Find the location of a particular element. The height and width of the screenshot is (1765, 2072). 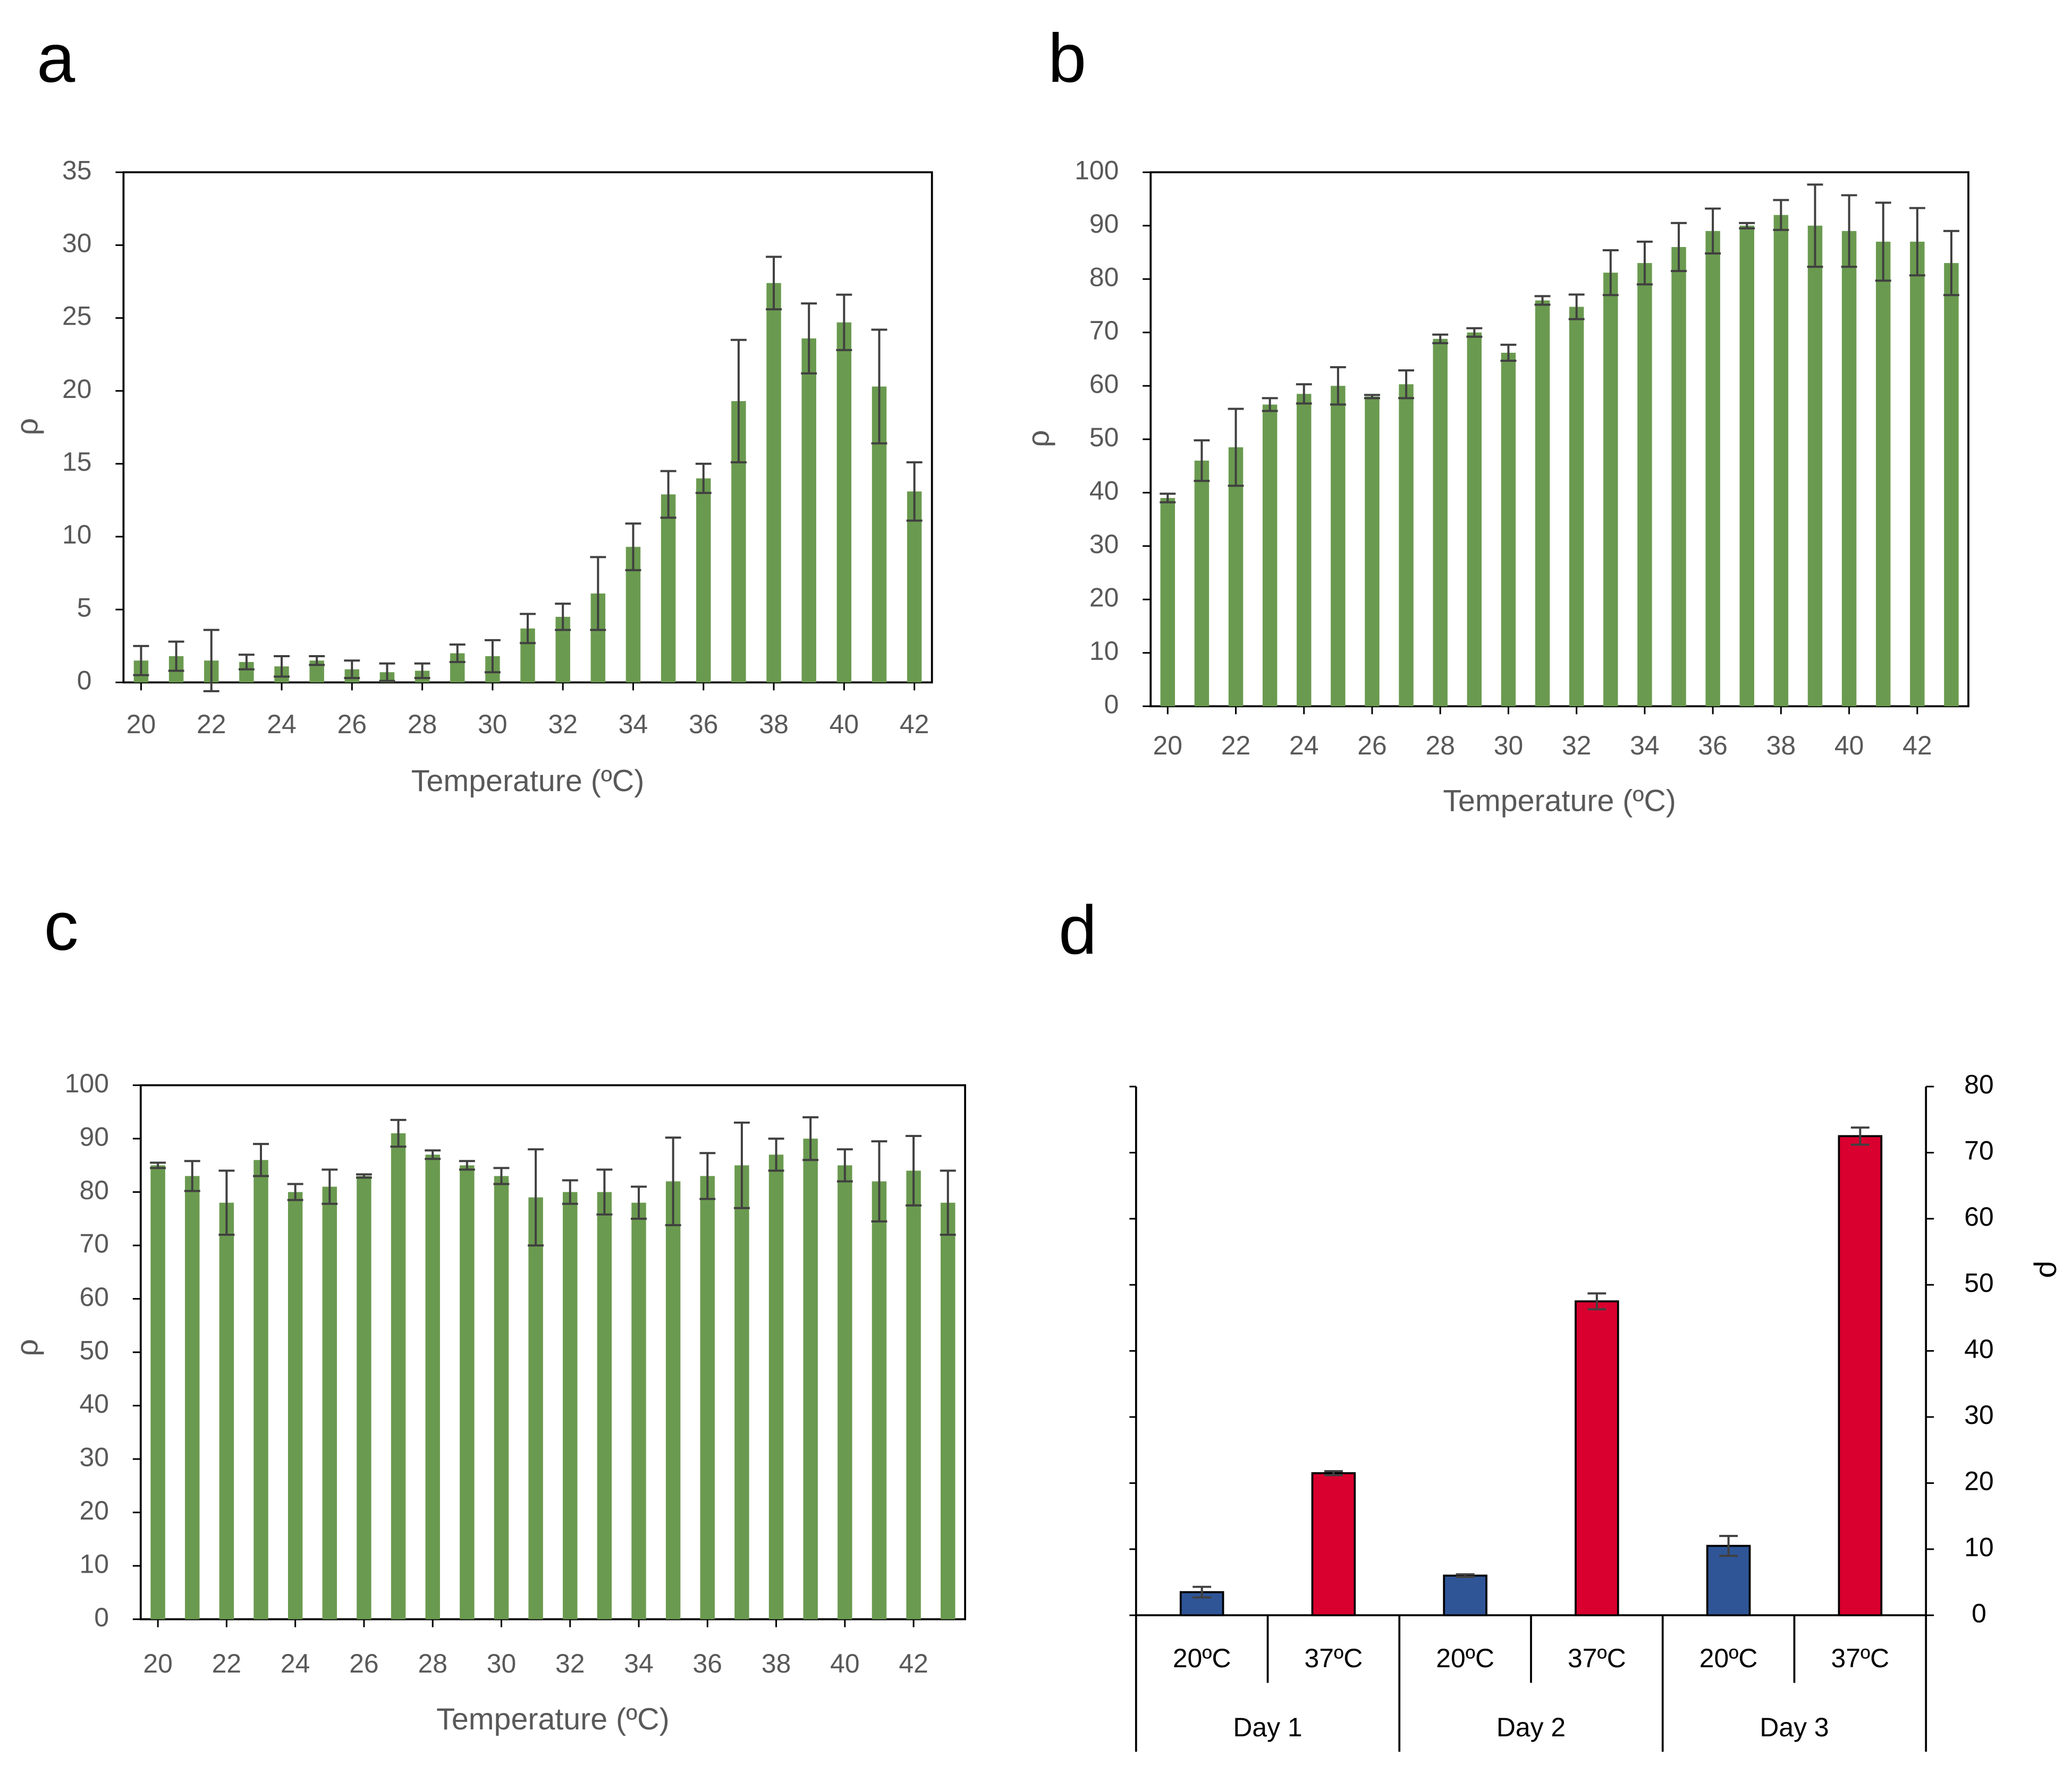

y-tick-label: 15 is located at coordinates (76, 462).